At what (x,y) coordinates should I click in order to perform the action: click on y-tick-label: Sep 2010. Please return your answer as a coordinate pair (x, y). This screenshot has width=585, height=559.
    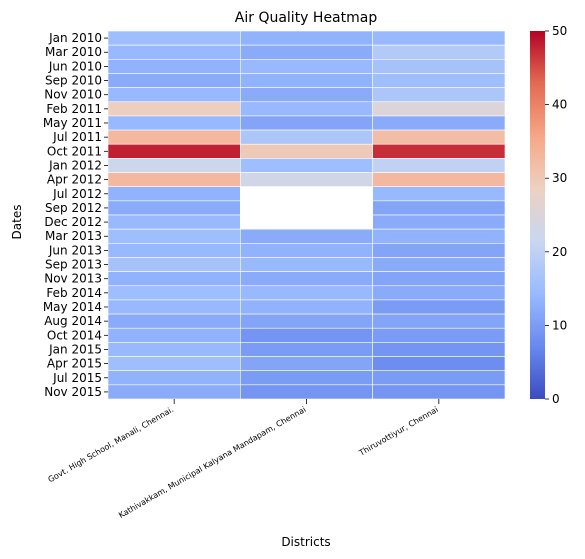
    Looking at the image, I should click on (73, 81).